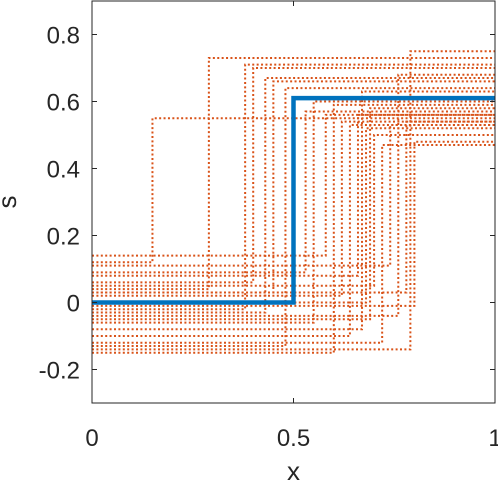 This screenshot has width=498, height=487. Describe the element at coordinates (63, 103) in the screenshot. I see `y-tick-label: 0.6` at that location.